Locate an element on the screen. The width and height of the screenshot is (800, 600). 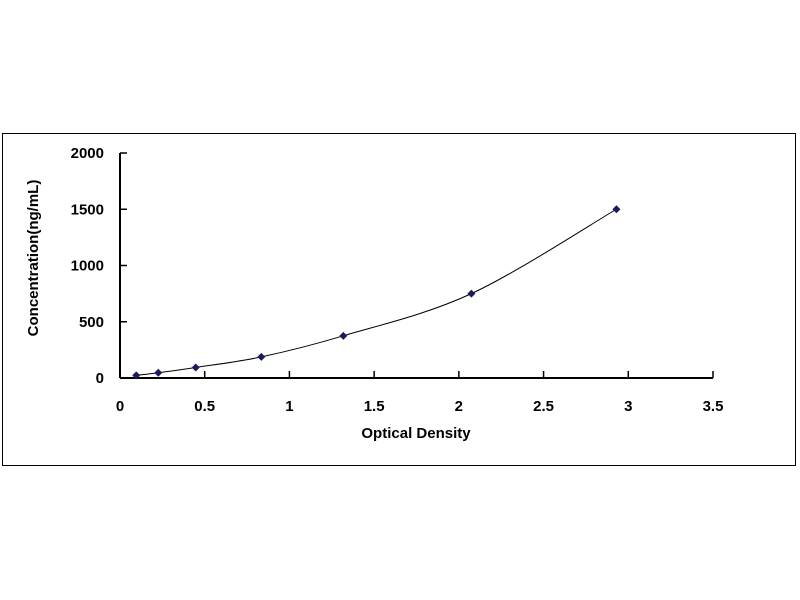
y-axis-label: Concentration(ng/mL) is located at coordinates (33, 258).